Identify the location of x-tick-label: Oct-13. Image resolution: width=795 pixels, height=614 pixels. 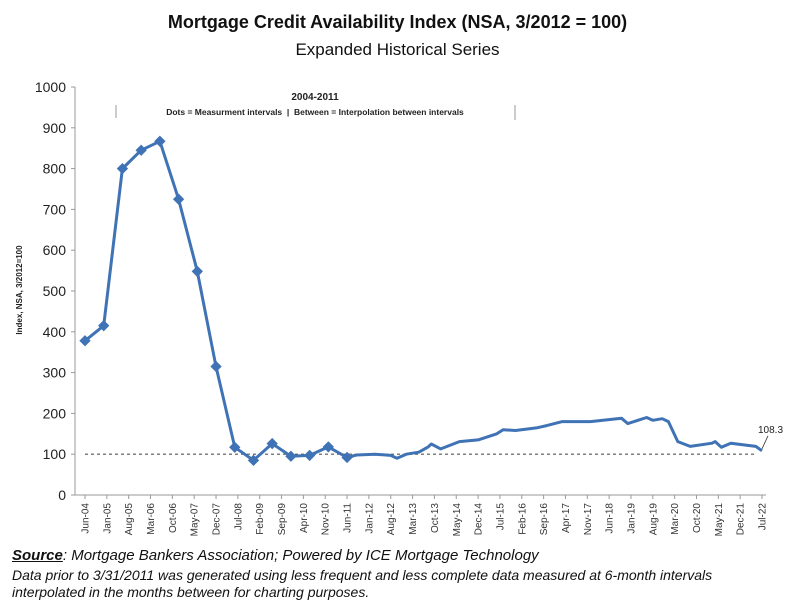
(435, 518).